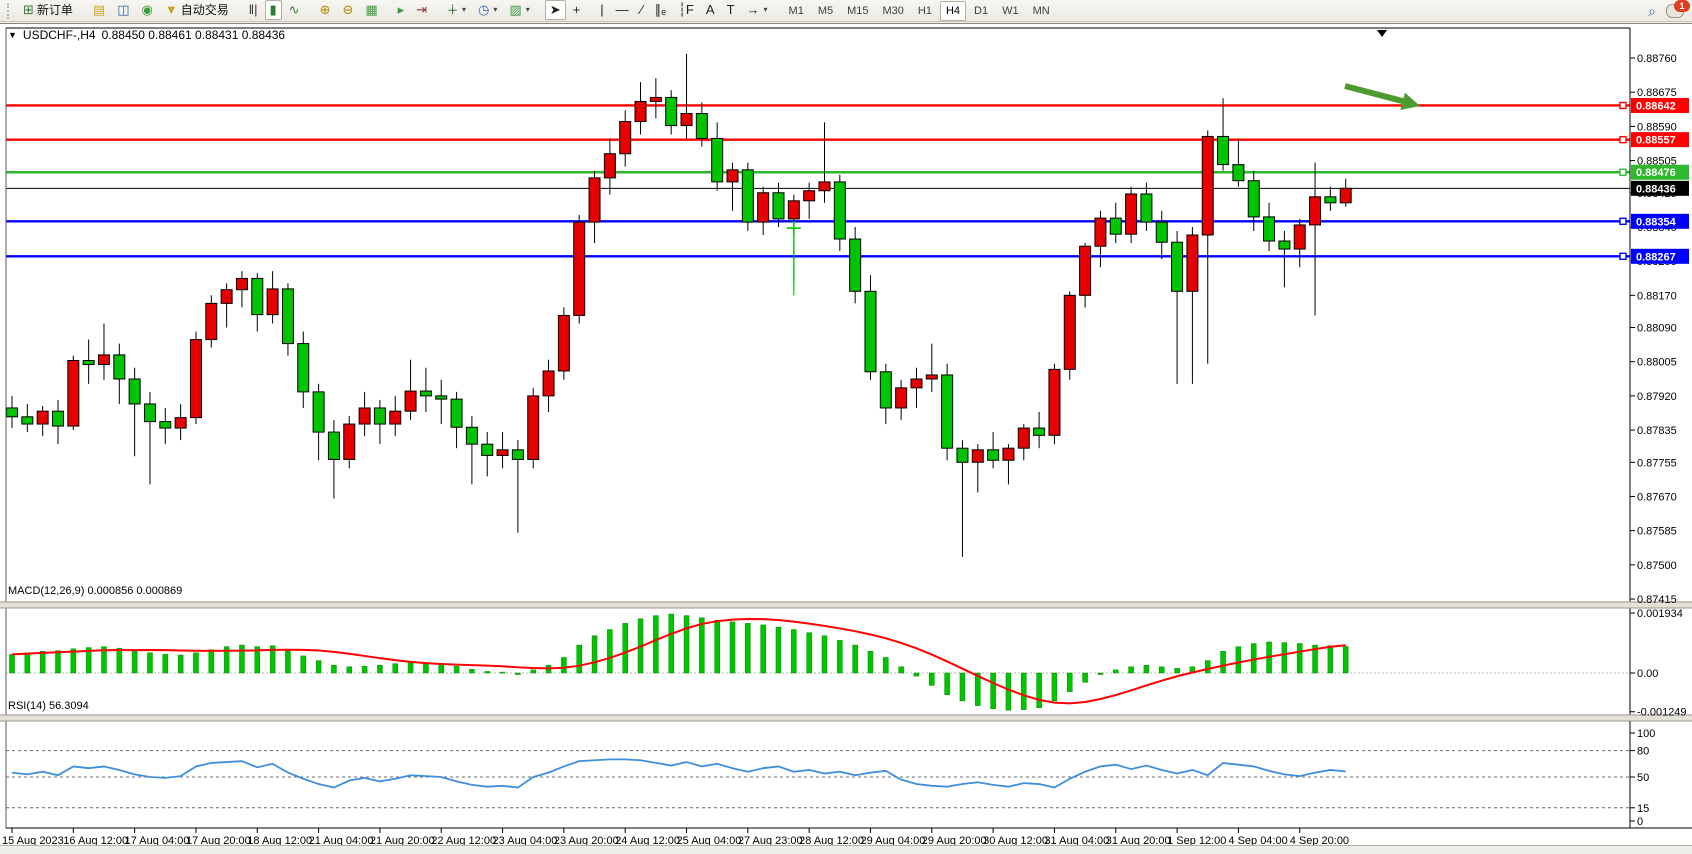 This screenshot has width=1692, height=854. What do you see at coordinates (770, 840) in the screenshot?
I see `svg-text: 27 Aug 23:00` at bounding box center [770, 840].